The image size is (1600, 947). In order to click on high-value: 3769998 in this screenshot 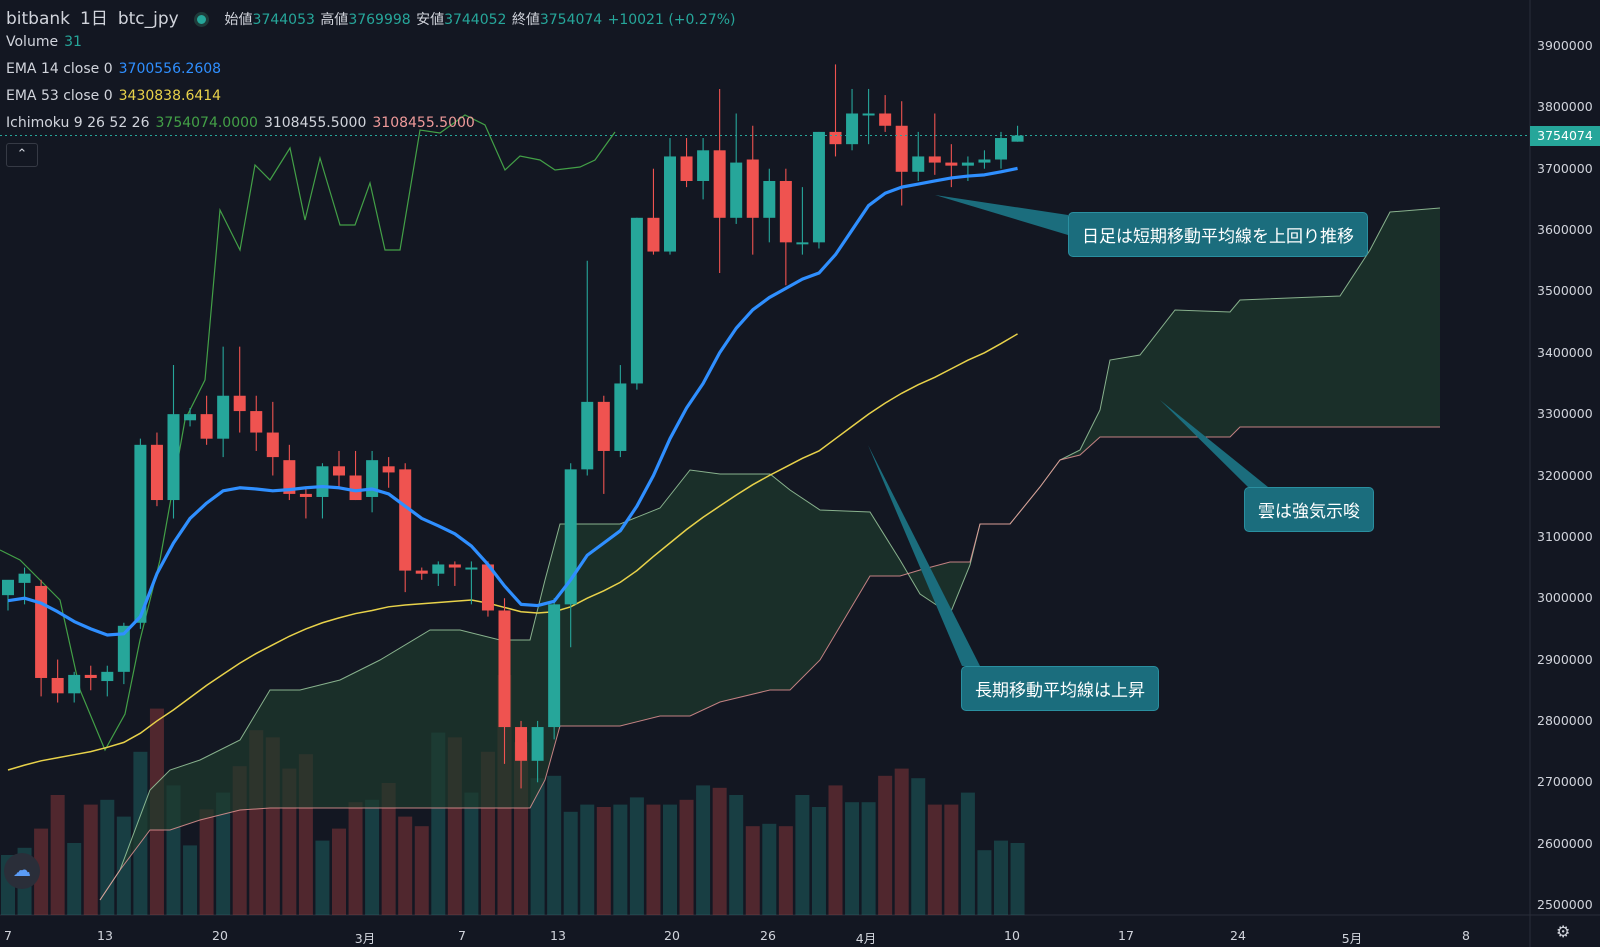, I will do `click(379, 20)`.